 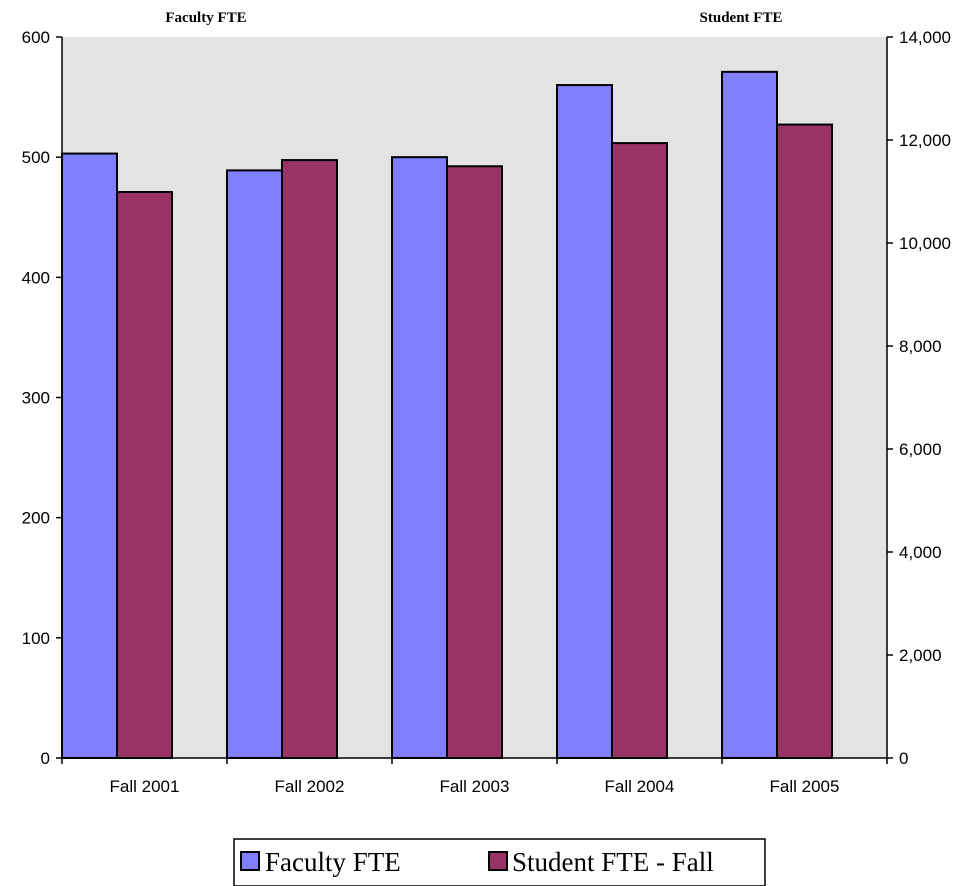 What do you see at coordinates (333, 862) in the screenshot?
I see `legend-label-faculty: Faculty FTE` at bounding box center [333, 862].